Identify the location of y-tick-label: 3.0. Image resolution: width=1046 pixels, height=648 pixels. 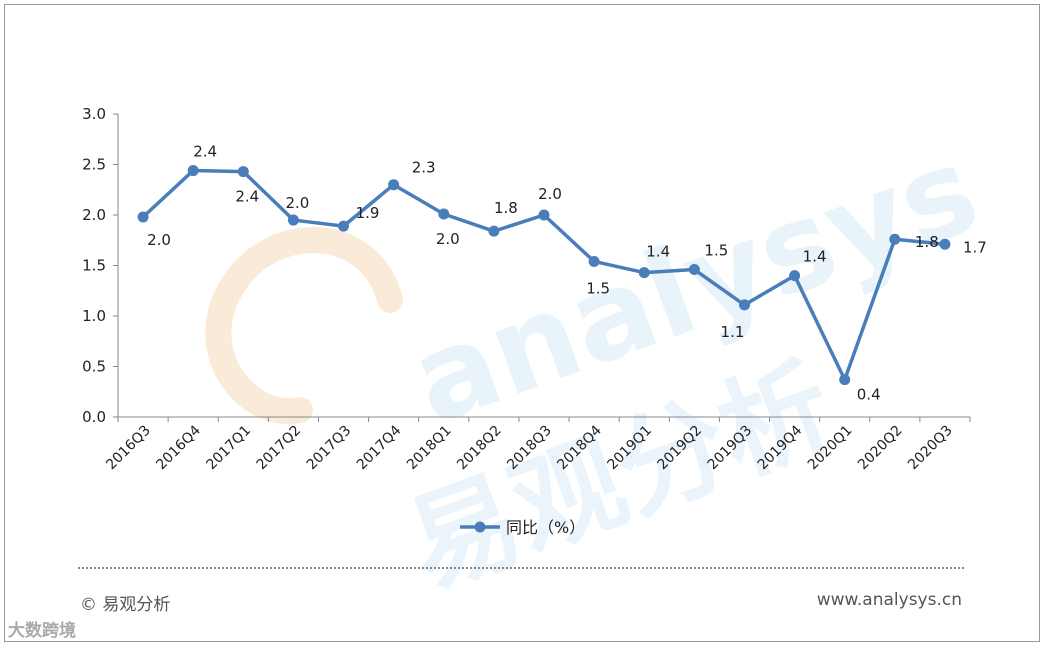
(94, 114).